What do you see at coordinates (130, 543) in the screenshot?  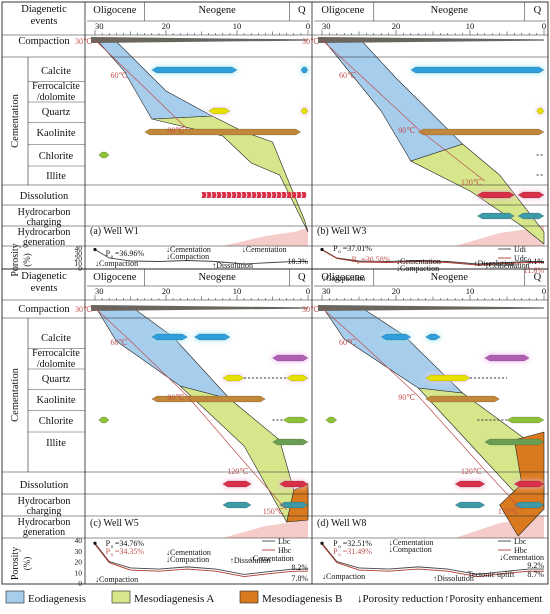 I see `porosity-initial-value: =34.76%` at bounding box center [130, 543].